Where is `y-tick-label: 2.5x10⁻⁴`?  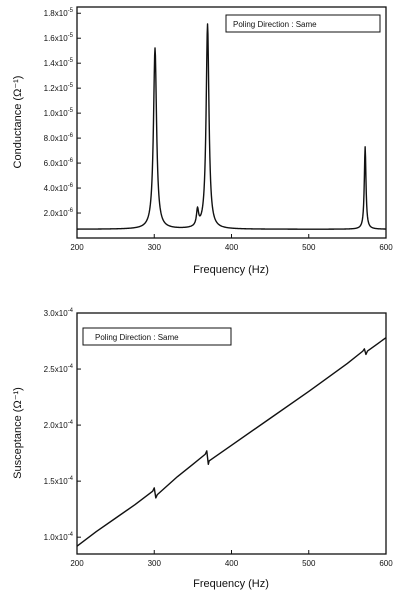 y-tick-label: 2.5x10⁻⁴ is located at coordinates (59, 369).